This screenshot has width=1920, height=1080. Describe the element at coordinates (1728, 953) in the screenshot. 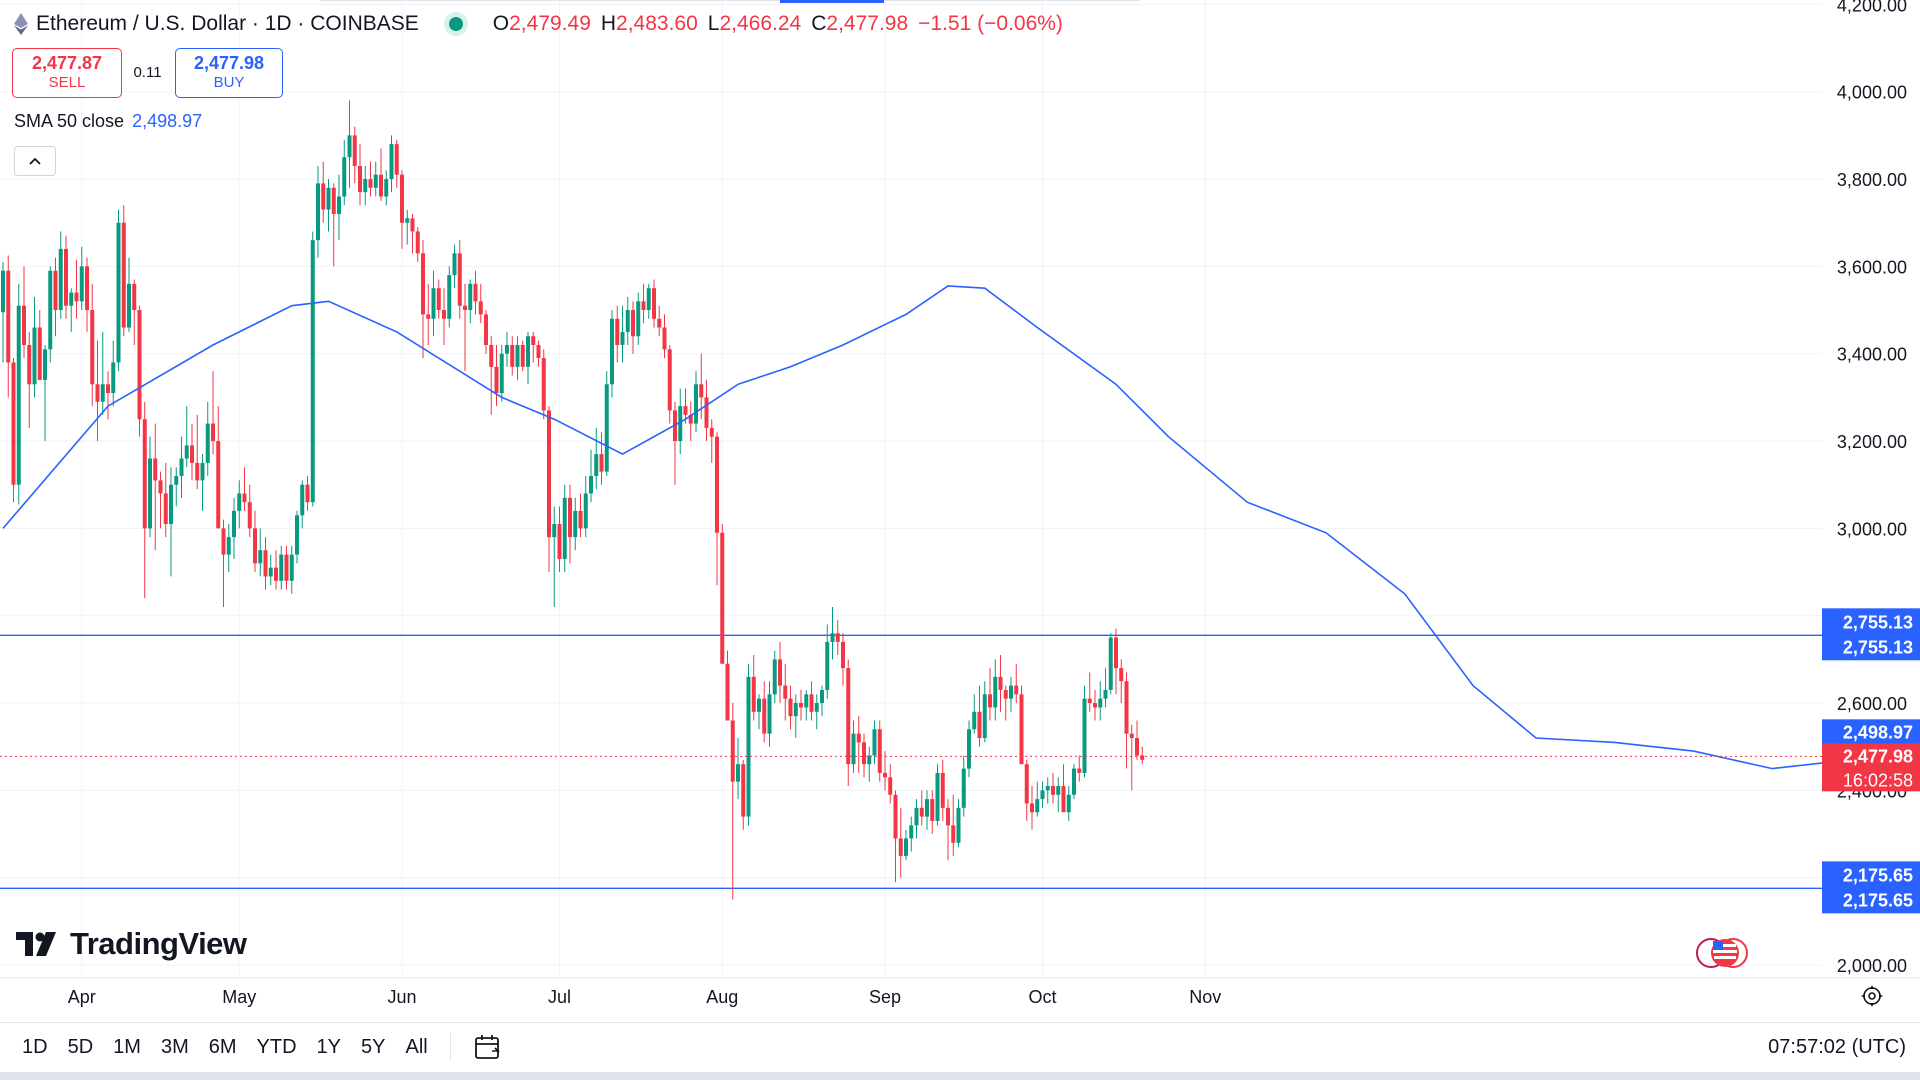

I see `flag-icon` at that location.